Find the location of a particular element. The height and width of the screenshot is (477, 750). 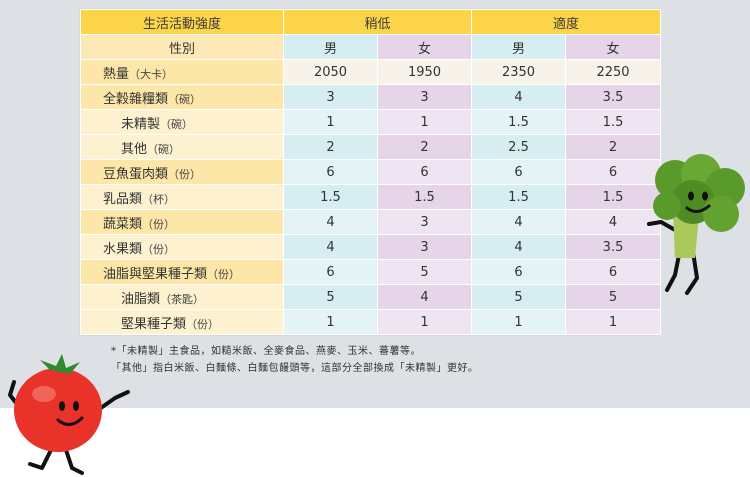

table-row: 油脂類（茶匙） 5 4 5 5 is located at coordinates (371, 297).